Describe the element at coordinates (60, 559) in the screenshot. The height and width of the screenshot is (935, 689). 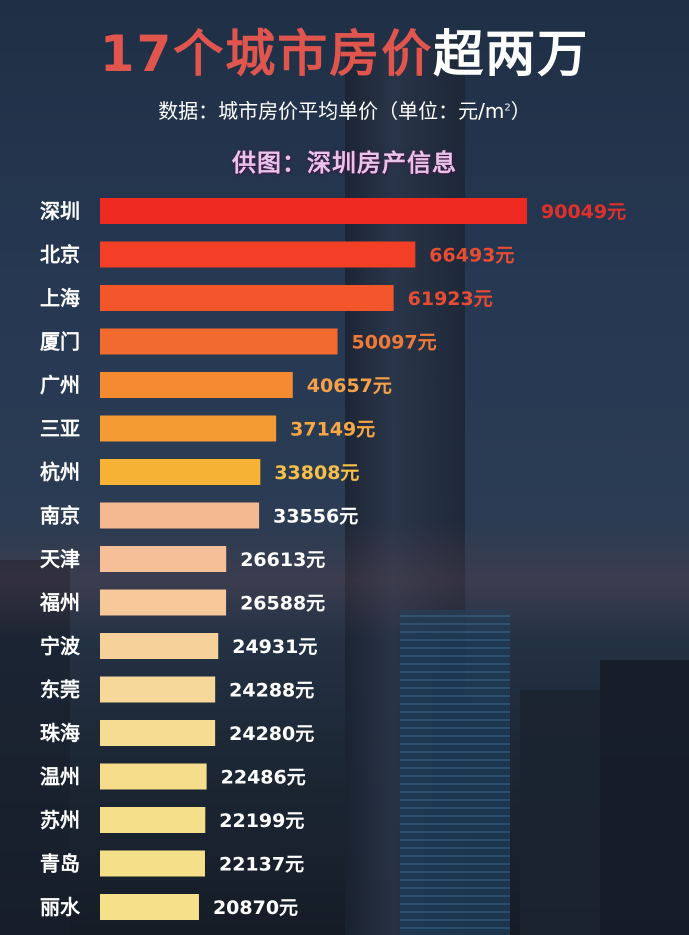
I see `category-label: 天津` at that location.